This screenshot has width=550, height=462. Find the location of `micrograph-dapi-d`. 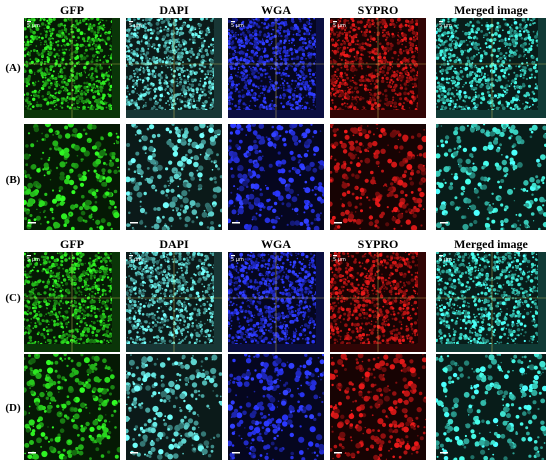

micrograph-dapi-d is located at coordinates (174, 407).